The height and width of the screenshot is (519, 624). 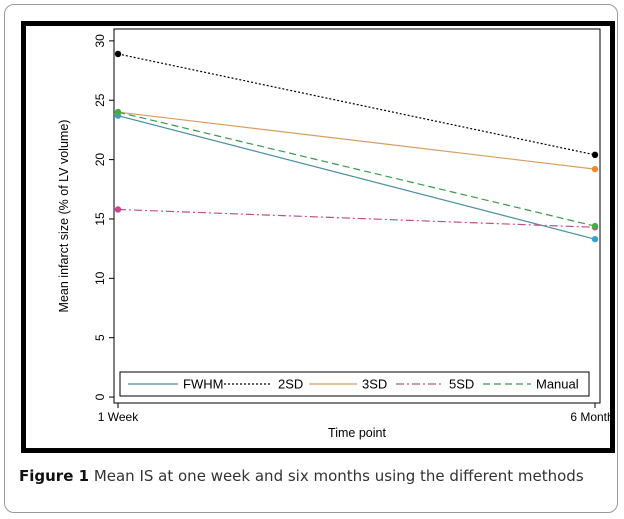 I want to click on x-tick-label: 1 Week, so click(x=118, y=417).